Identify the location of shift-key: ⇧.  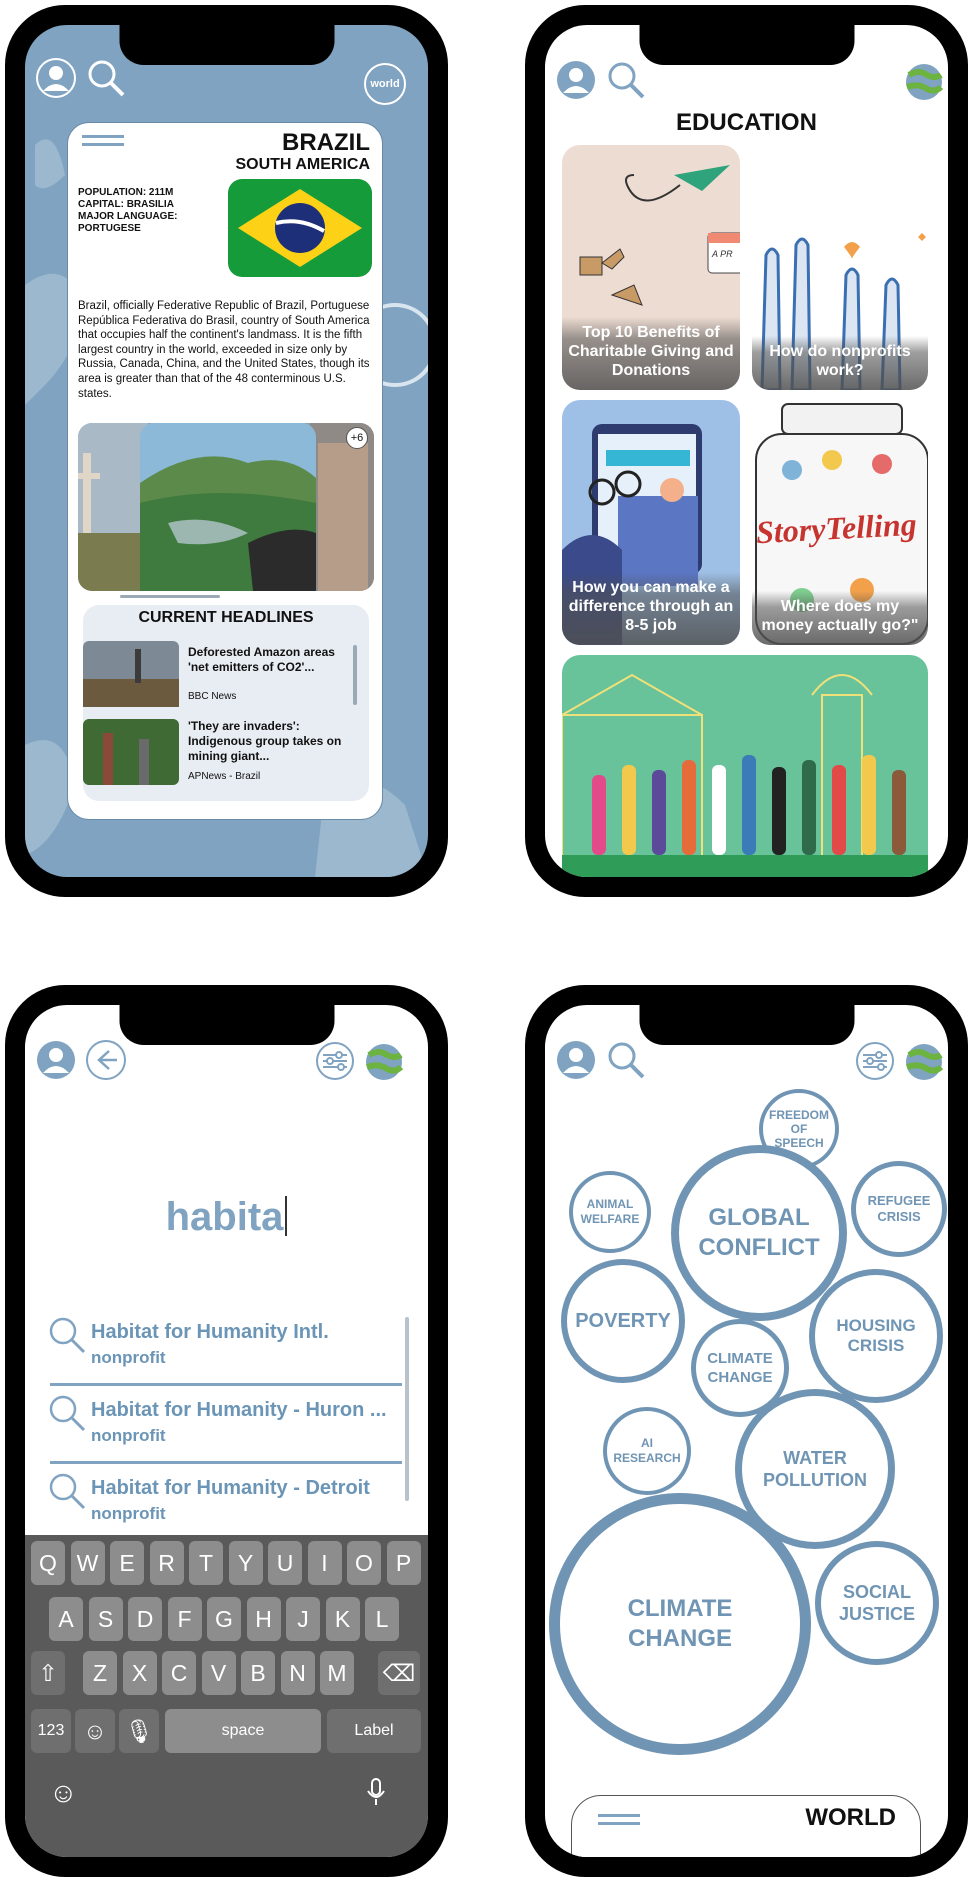
(48, 1673).